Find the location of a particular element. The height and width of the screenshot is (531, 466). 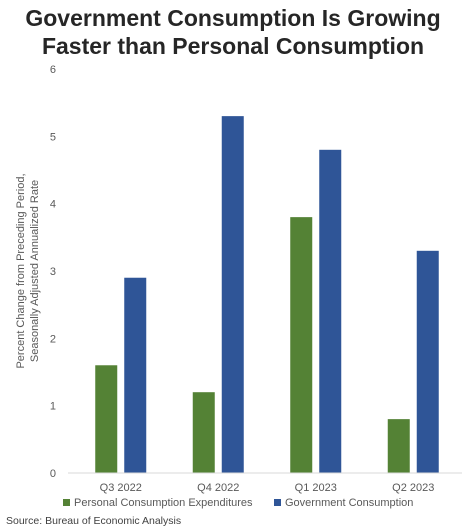

y-tick-label: 4 is located at coordinates (53, 205).